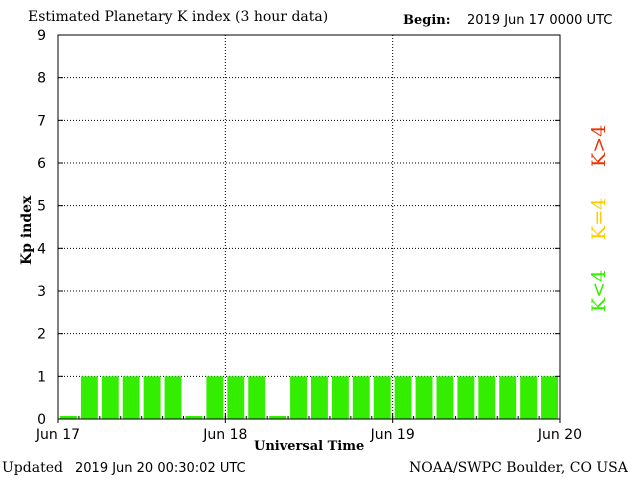 The image size is (640, 480). I want to click on x-tick-label: Jun 19, so click(392, 435).